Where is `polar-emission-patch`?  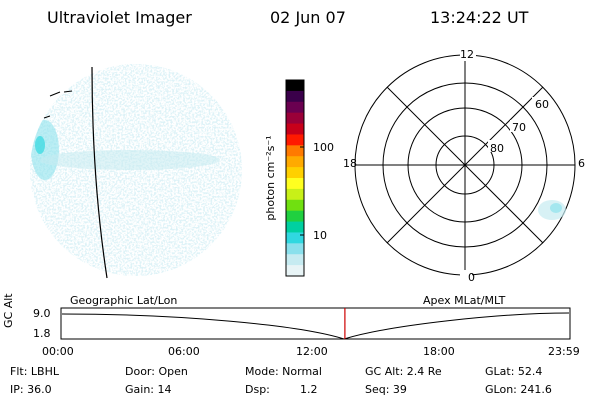 polar-emission-patch is located at coordinates (556, 208).